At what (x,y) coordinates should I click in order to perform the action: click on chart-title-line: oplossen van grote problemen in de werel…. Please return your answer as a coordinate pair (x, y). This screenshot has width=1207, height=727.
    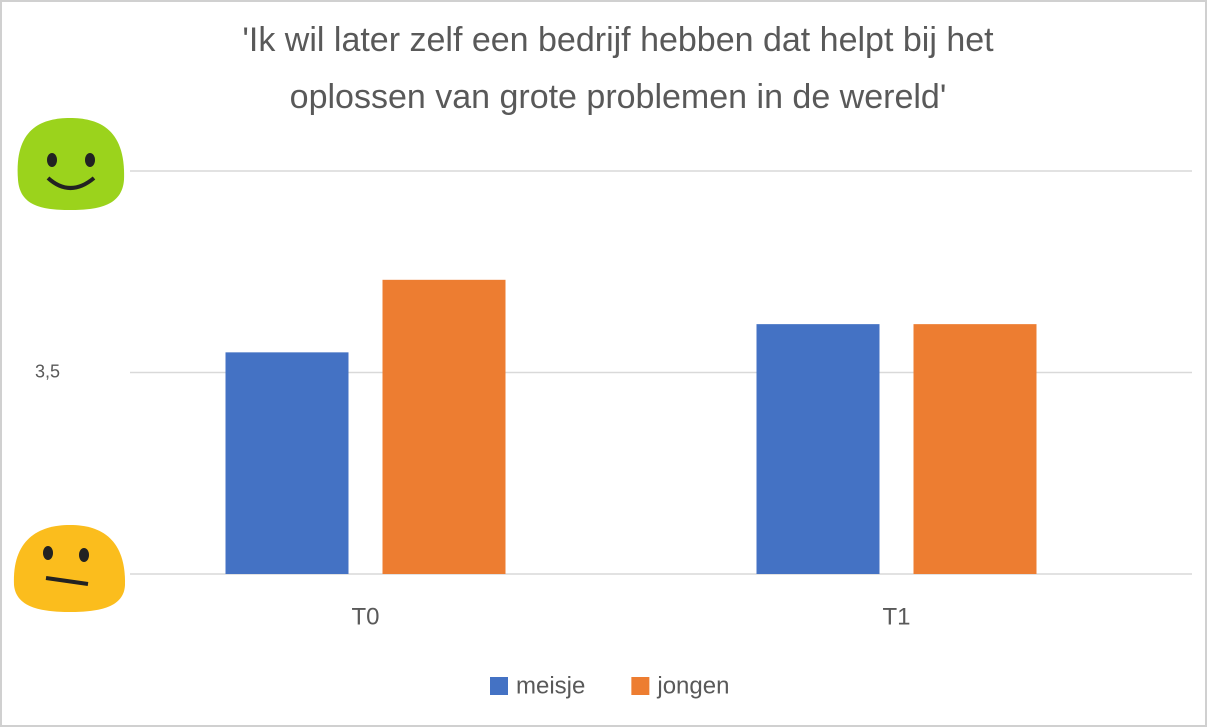
    Looking at the image, I should click on (618, 97).